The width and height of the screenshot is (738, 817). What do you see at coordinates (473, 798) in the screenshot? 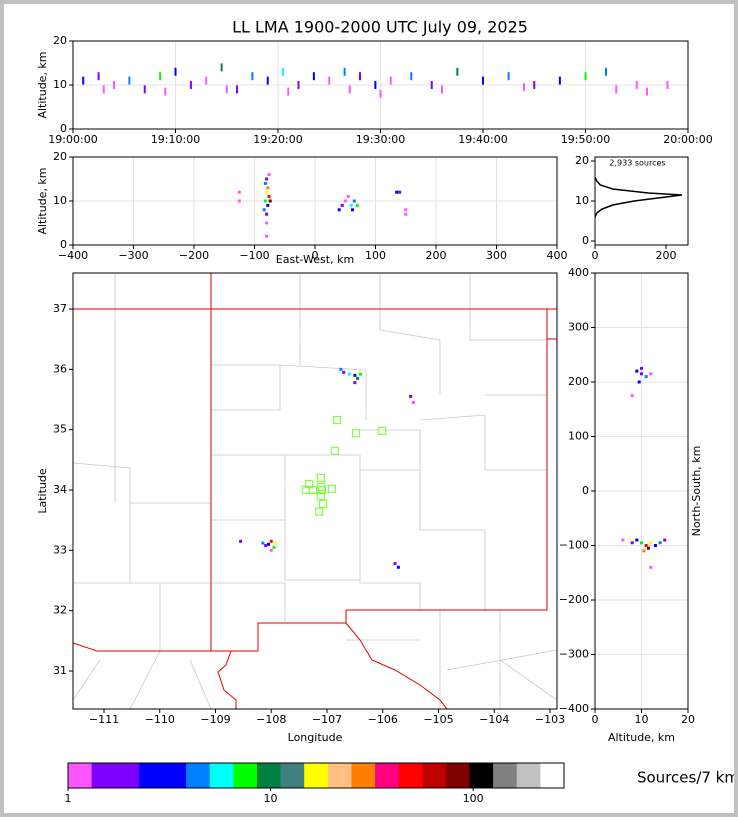
I see `colorbar-tick-label: 100` at bounding box center [473, 798].